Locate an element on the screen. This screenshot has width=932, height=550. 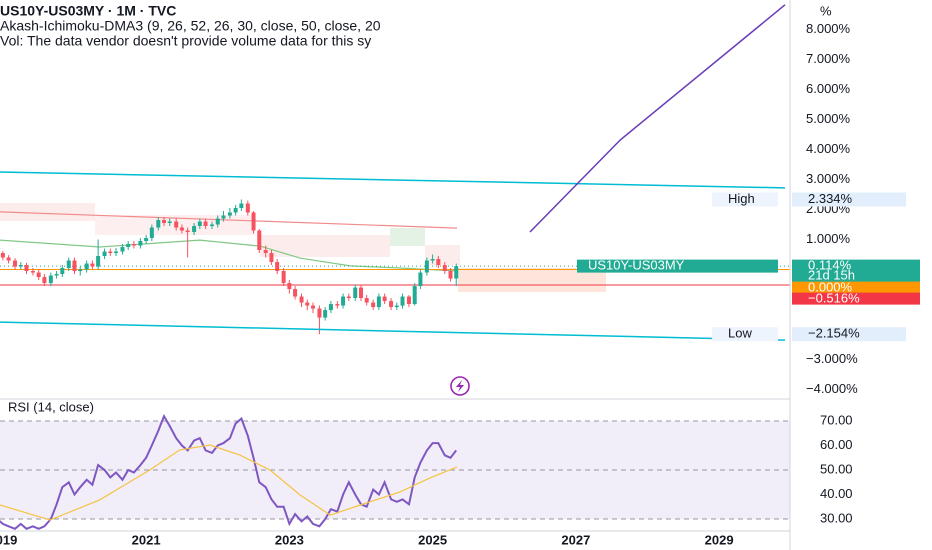
y-tick-label: 6.000% is located at coordinates (828, 88).